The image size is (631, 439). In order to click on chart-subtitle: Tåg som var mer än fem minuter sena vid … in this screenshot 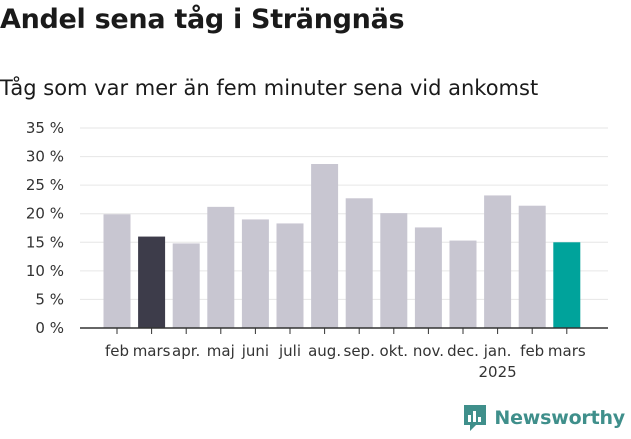, I will do `click(269, 88)`.